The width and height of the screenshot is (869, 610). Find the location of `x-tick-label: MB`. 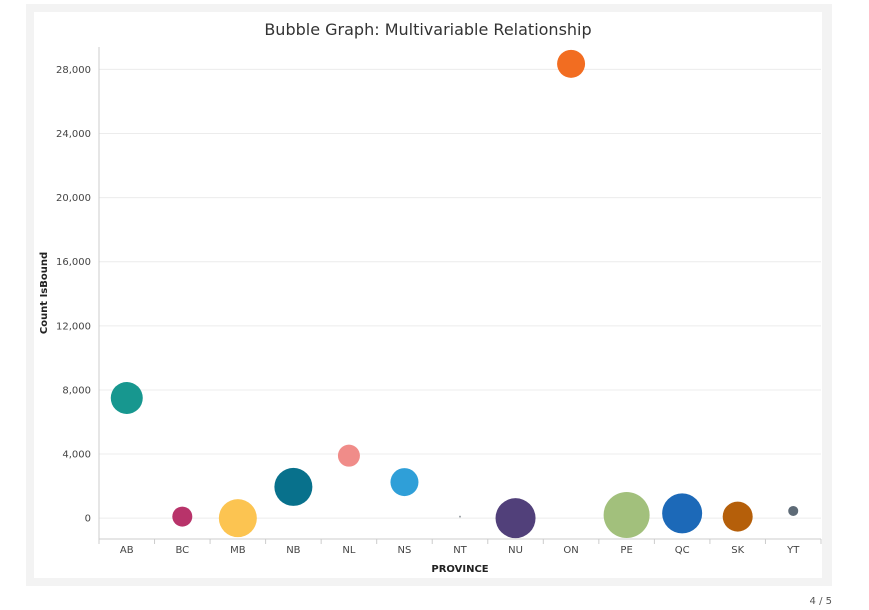

x-tick-label: MB is located at coordinates (238, 550).